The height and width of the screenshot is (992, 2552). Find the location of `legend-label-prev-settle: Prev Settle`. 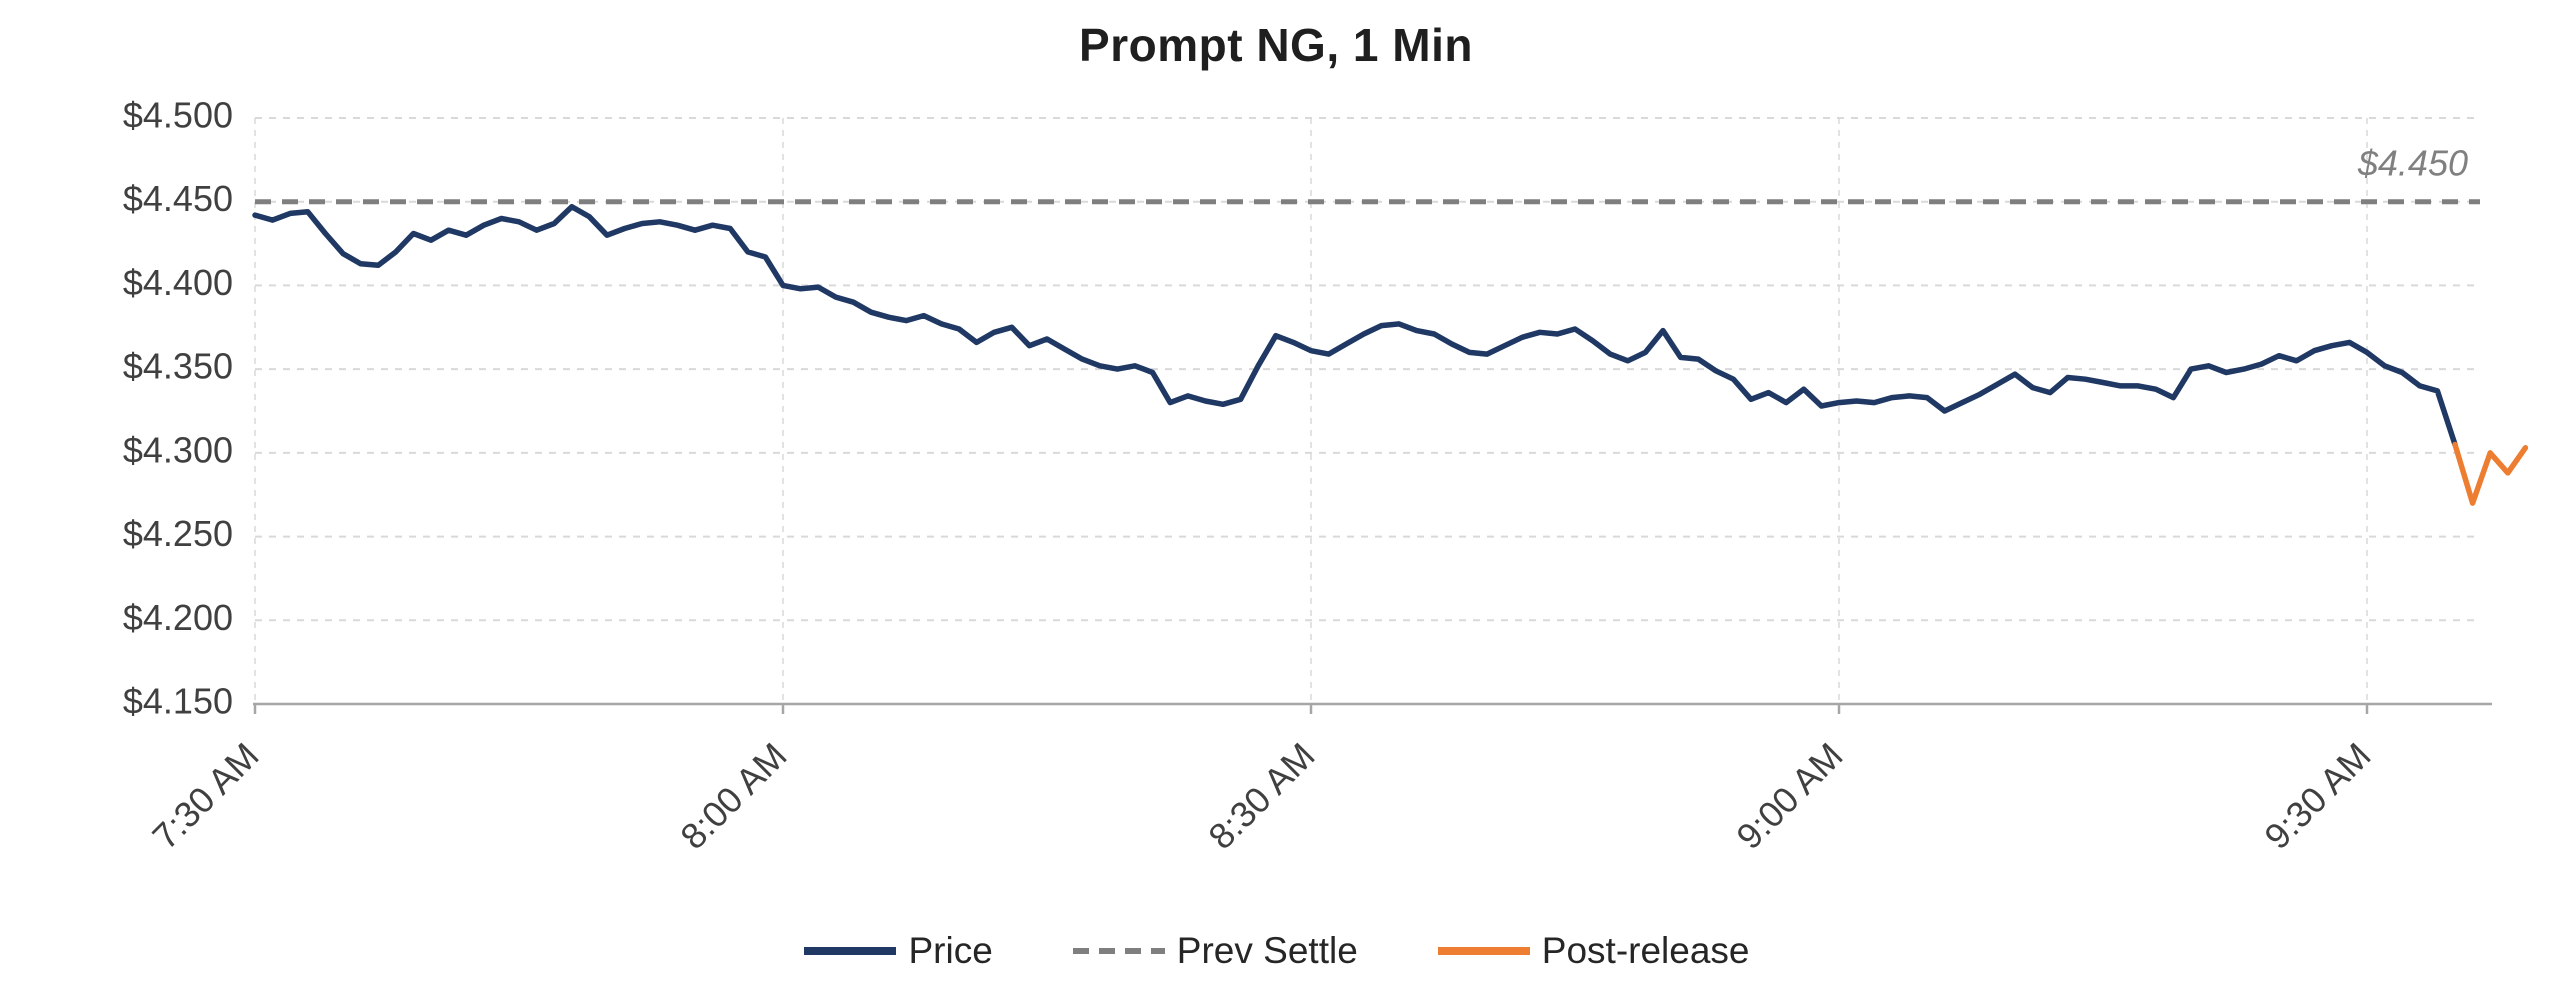

legend-label-prev-settle: Prev Settle is located at coordinates (1267, 950).